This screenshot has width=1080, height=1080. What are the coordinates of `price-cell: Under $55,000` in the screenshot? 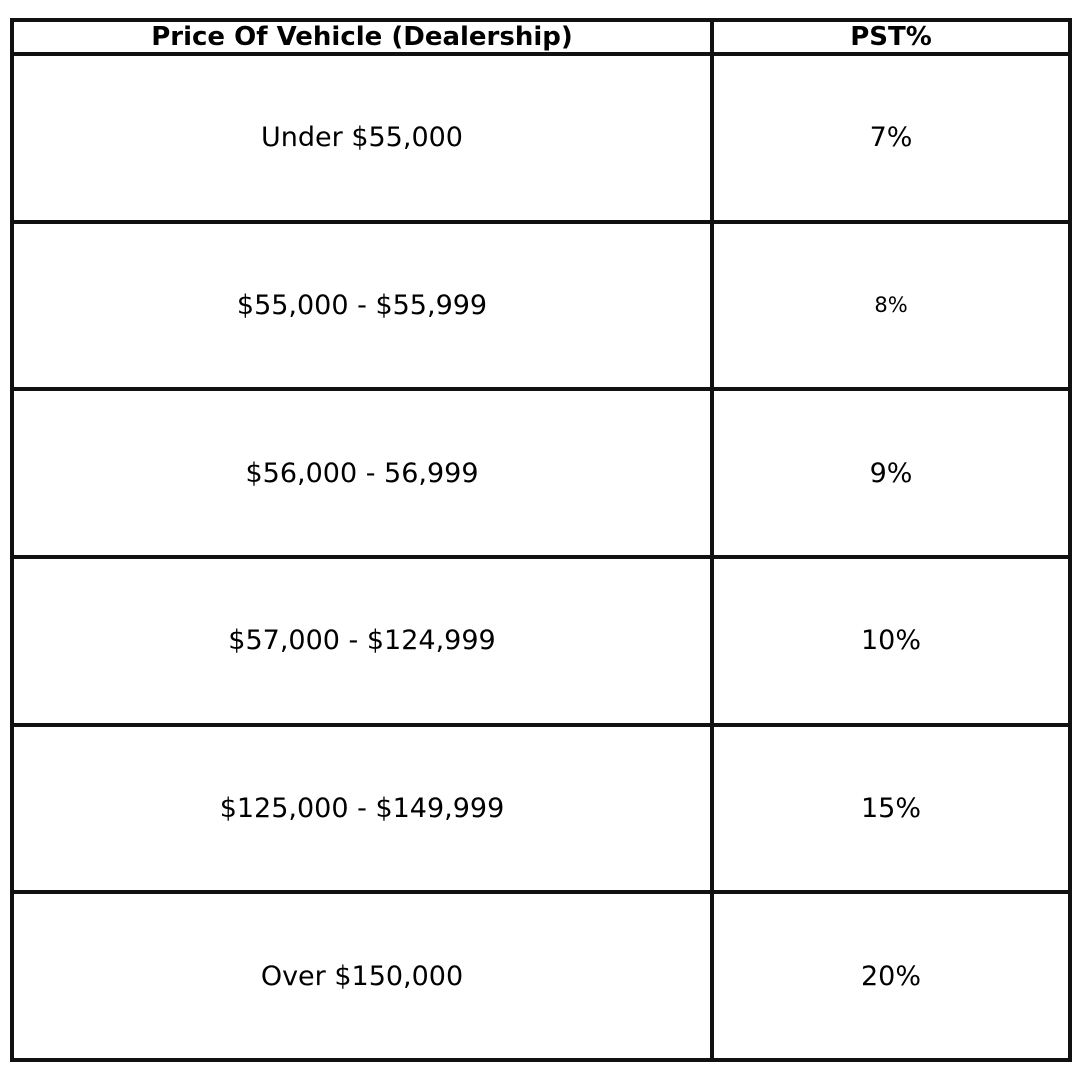 It's located at (362, 138).